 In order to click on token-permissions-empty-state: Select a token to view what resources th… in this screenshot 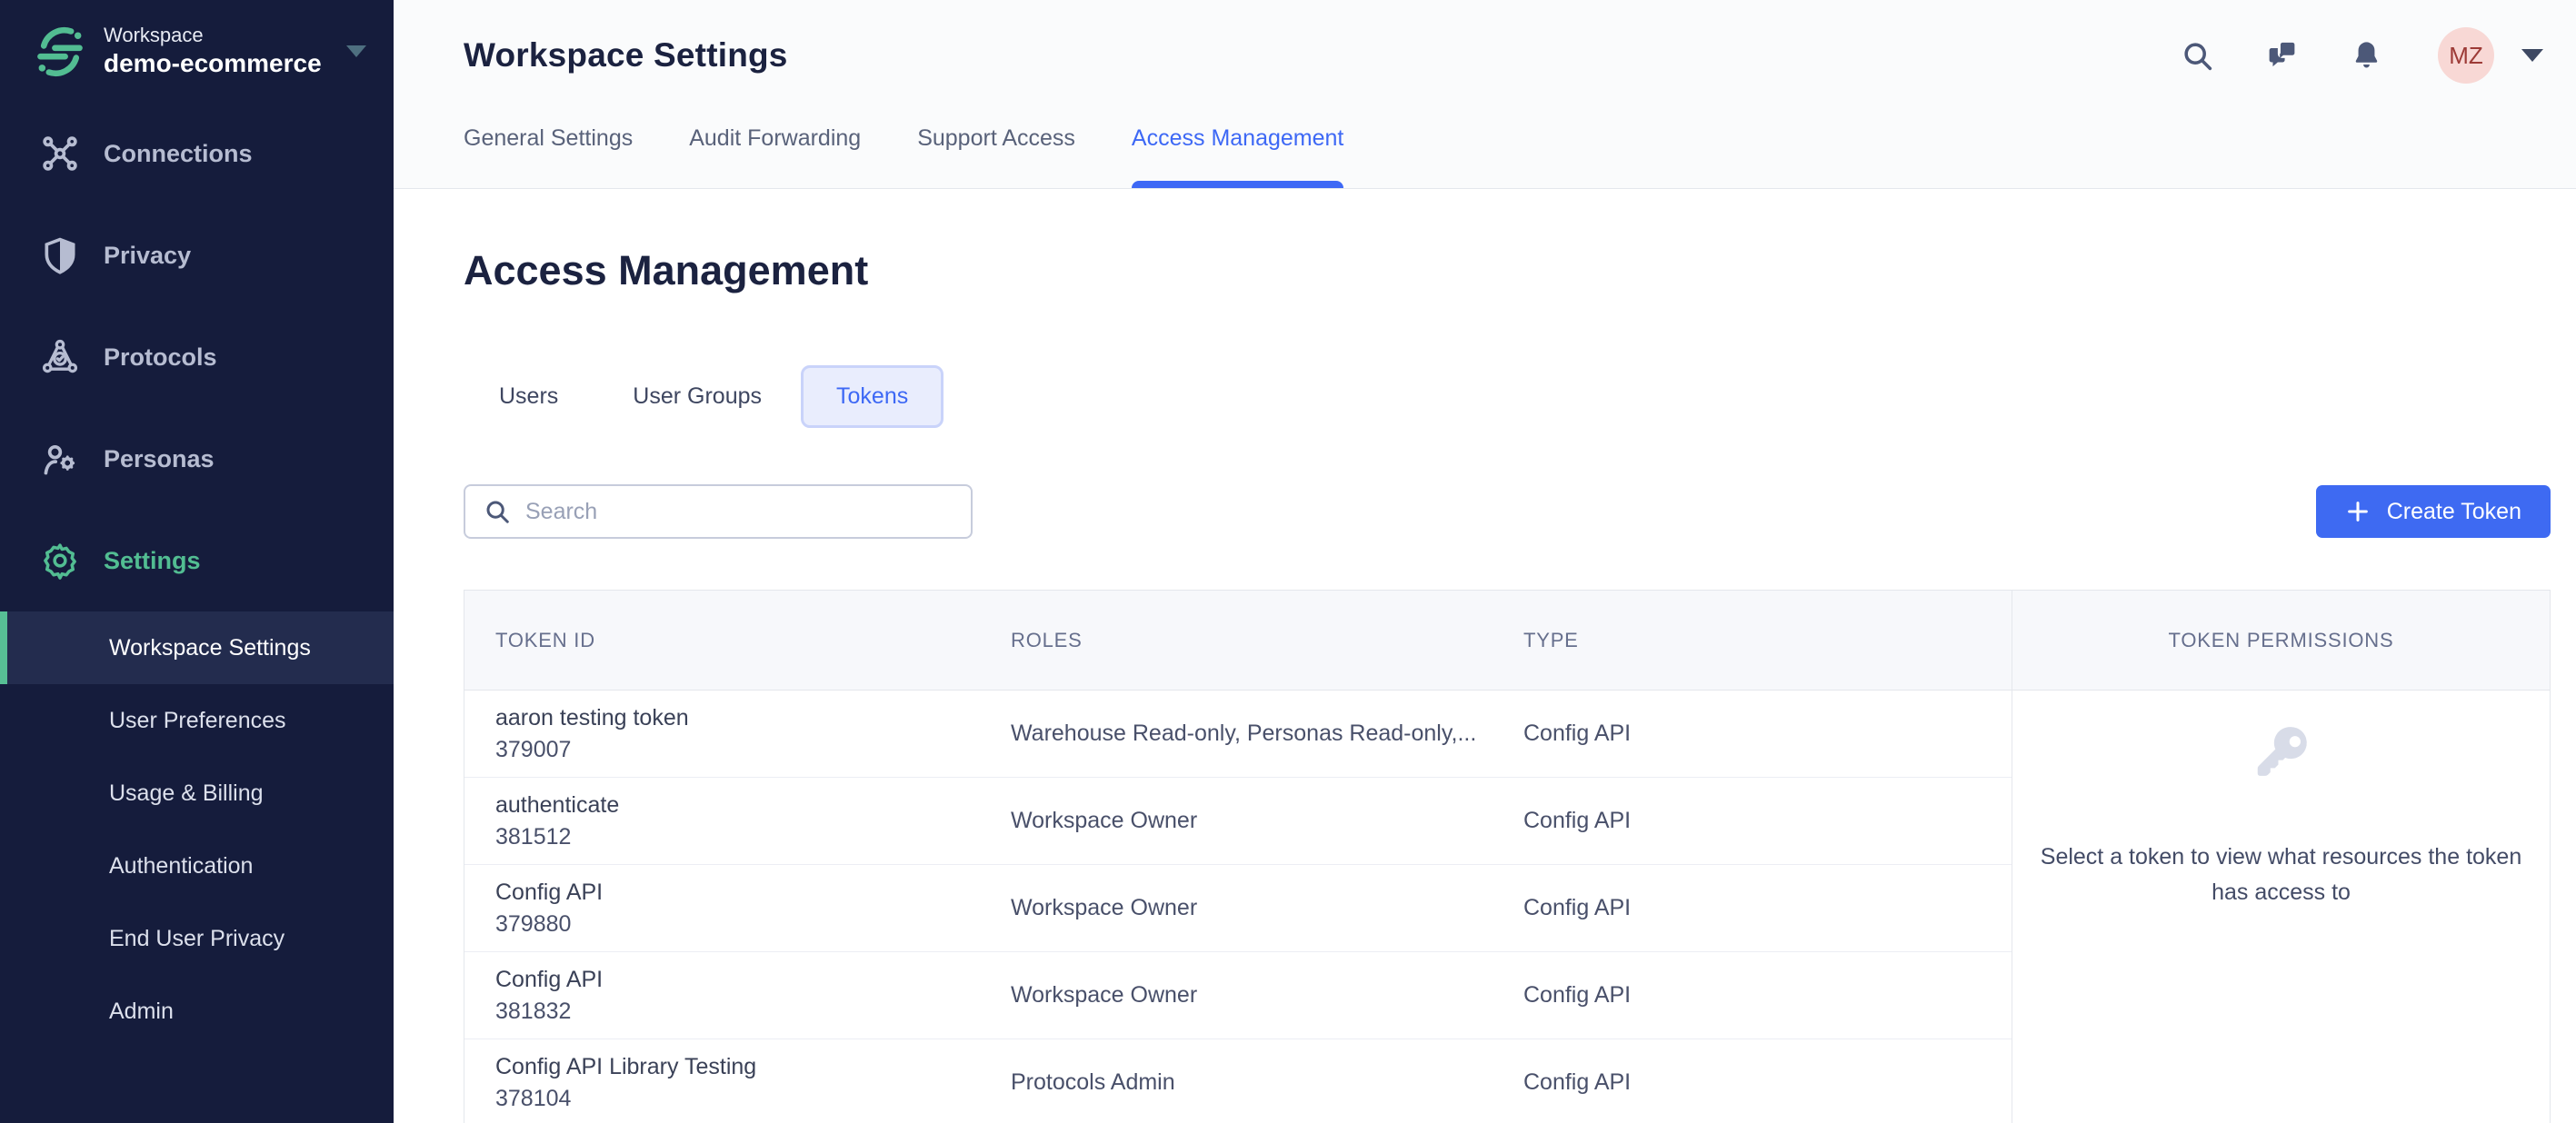, I will do `click(2281, 907)`.